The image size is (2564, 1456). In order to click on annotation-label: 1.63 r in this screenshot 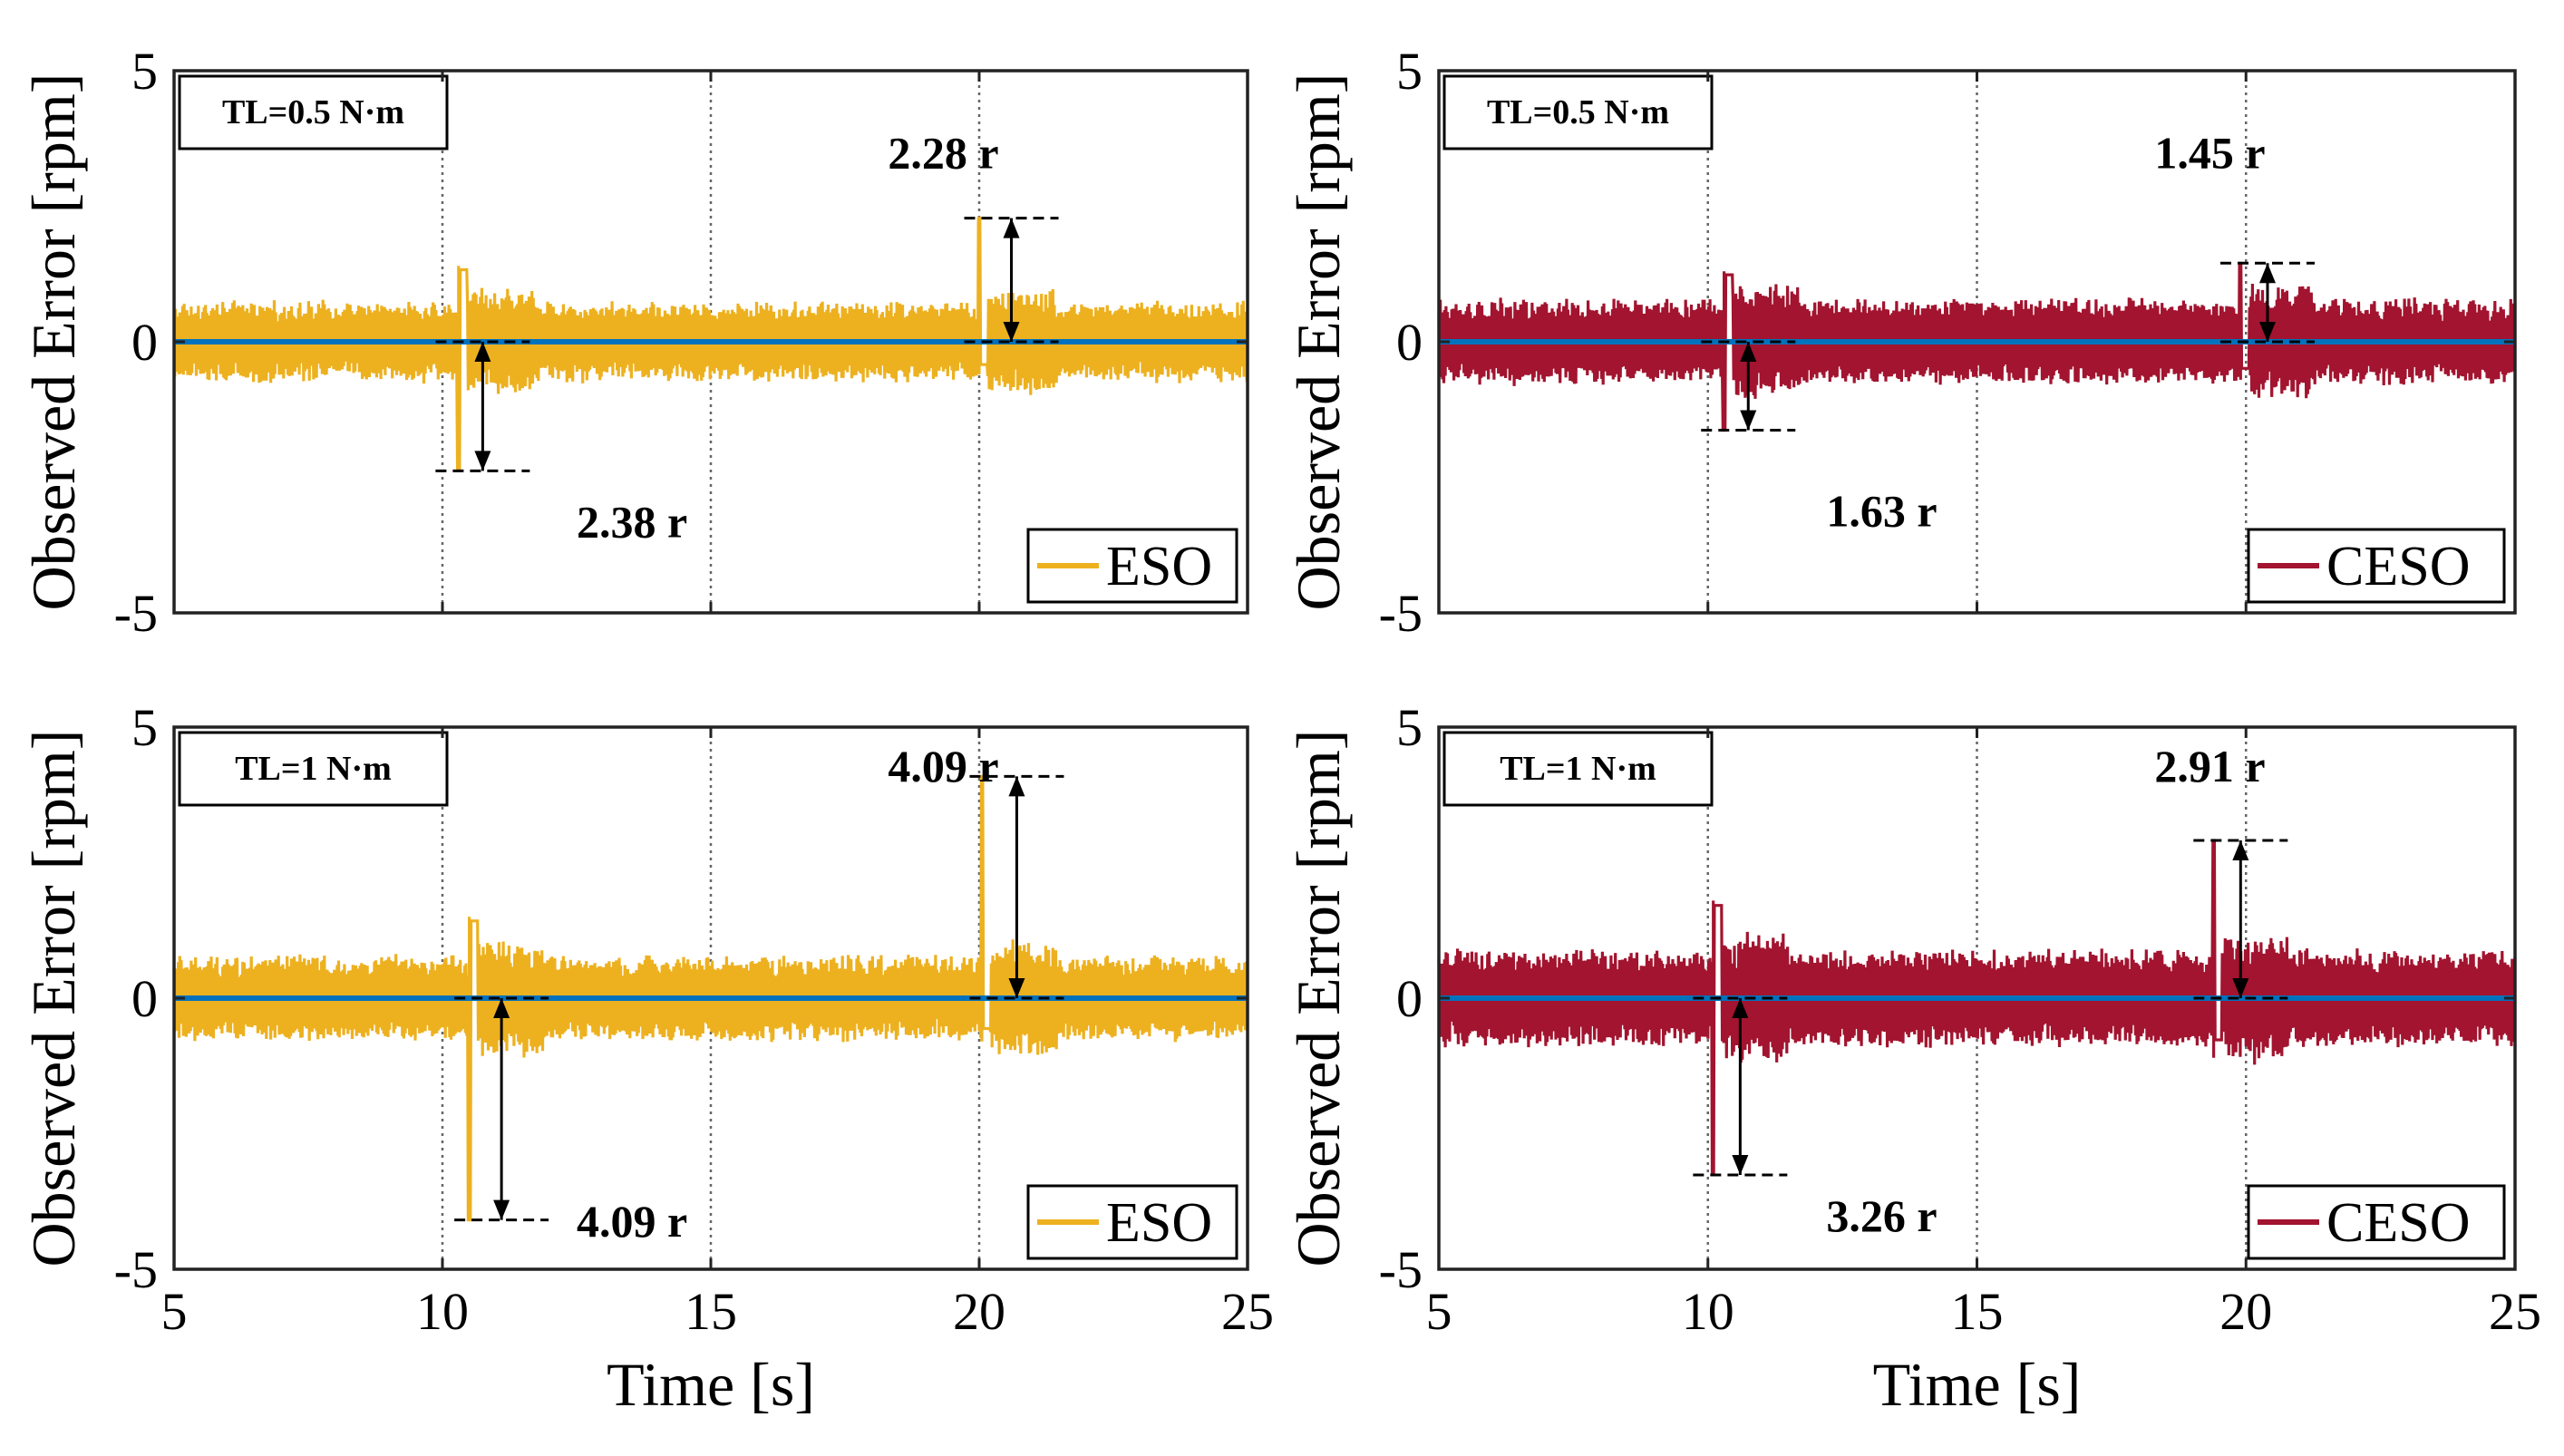, I will do `click(1881, 510)`.